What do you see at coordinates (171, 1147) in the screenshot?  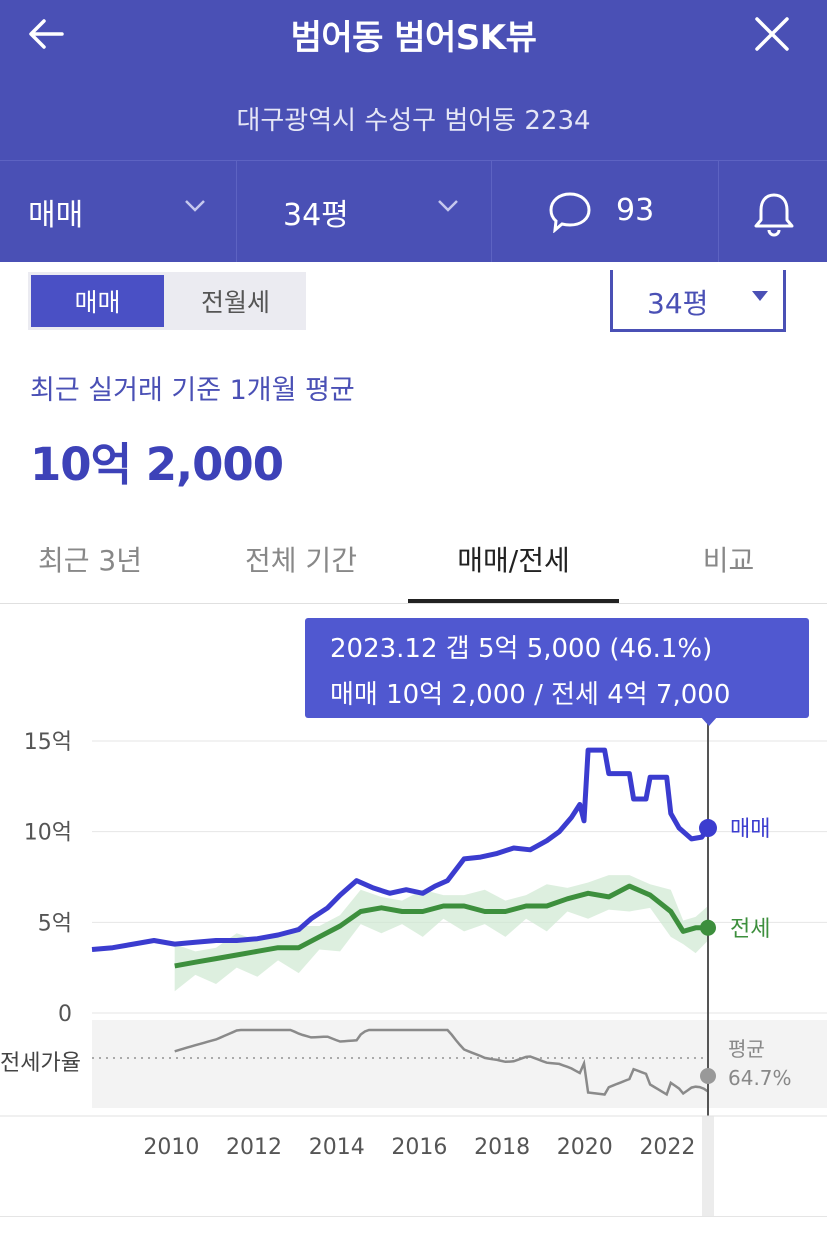 I see `x-tick-label: 2010` at bounding box center [171, 1147].